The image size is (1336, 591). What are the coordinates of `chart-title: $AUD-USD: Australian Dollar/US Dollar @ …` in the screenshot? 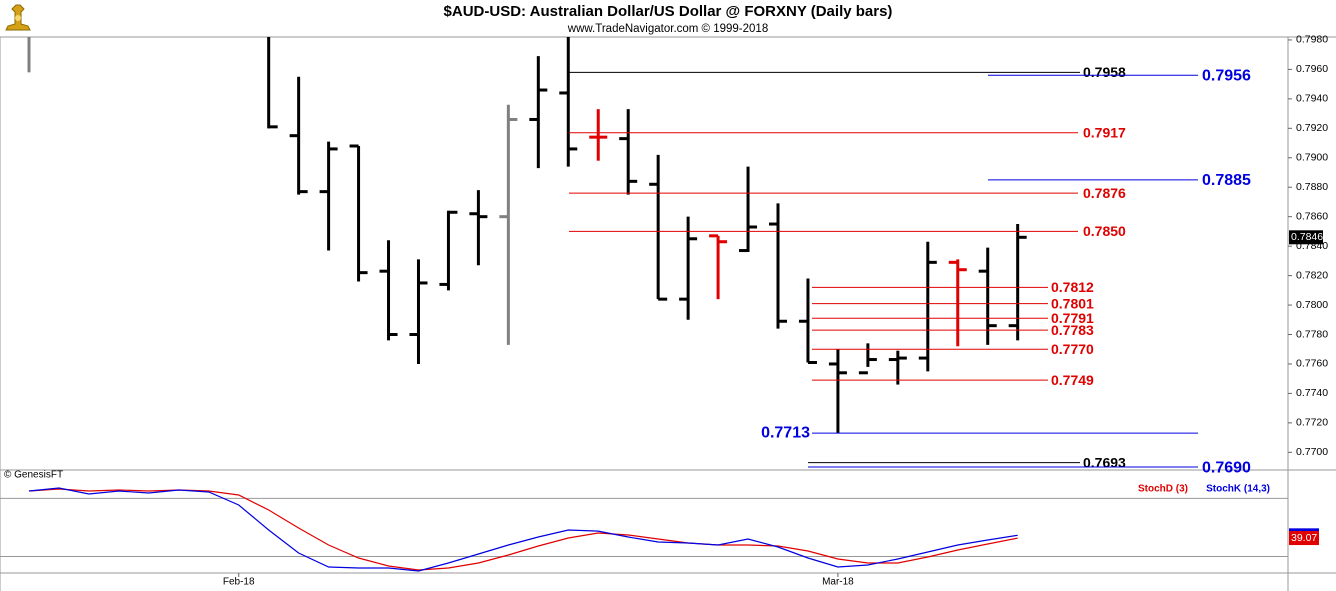 It's located at (668, 11).